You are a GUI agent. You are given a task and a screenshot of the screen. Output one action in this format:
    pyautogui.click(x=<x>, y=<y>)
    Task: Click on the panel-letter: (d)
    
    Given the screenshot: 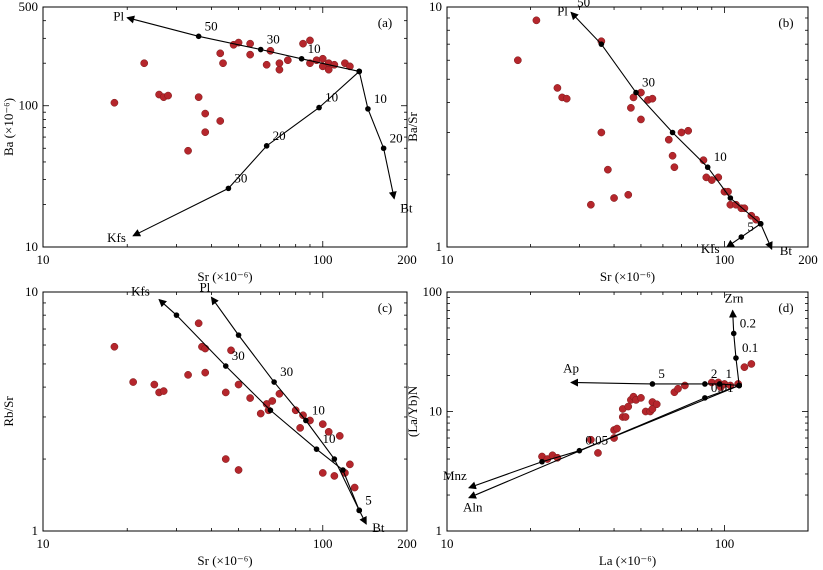 What is the action you would take?
    pyautogui.click(x=785, y=307)
    